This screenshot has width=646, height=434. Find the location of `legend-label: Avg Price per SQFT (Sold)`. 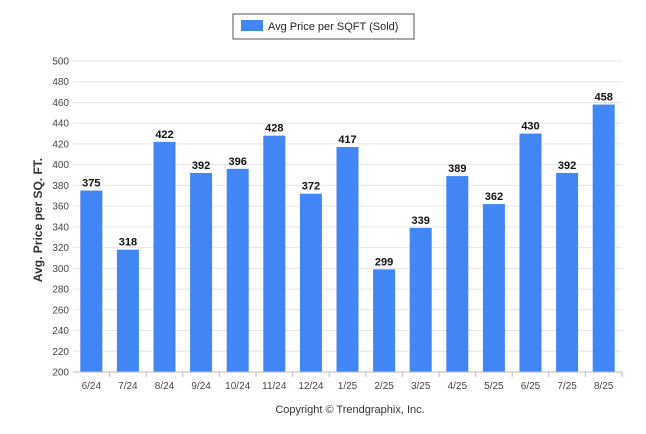

legend-label: Avg Price per SQFT (Sold) is located at coordinates (333, 27).